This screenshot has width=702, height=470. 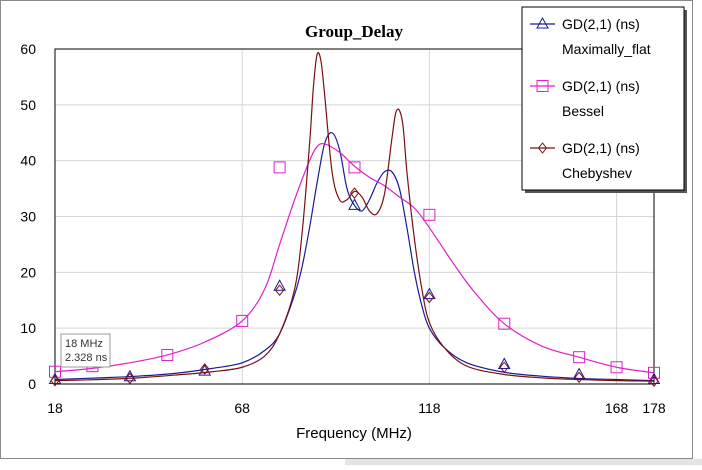 What do you see at coordinates (354, 433) in the screenshot?
I see `x-axis-label: Frequency (MHz)` at bounding box center [354, 433].